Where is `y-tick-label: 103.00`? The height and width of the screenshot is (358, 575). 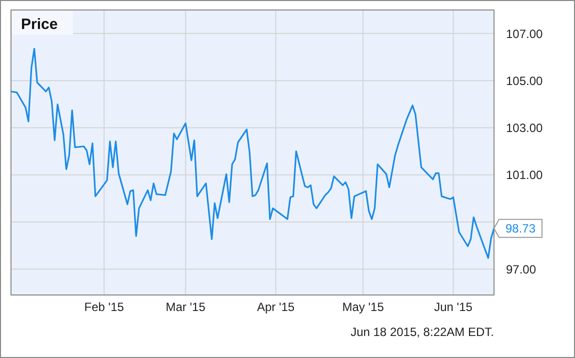 y-tick-label: 103.00 is located at coordinates (525, 127).